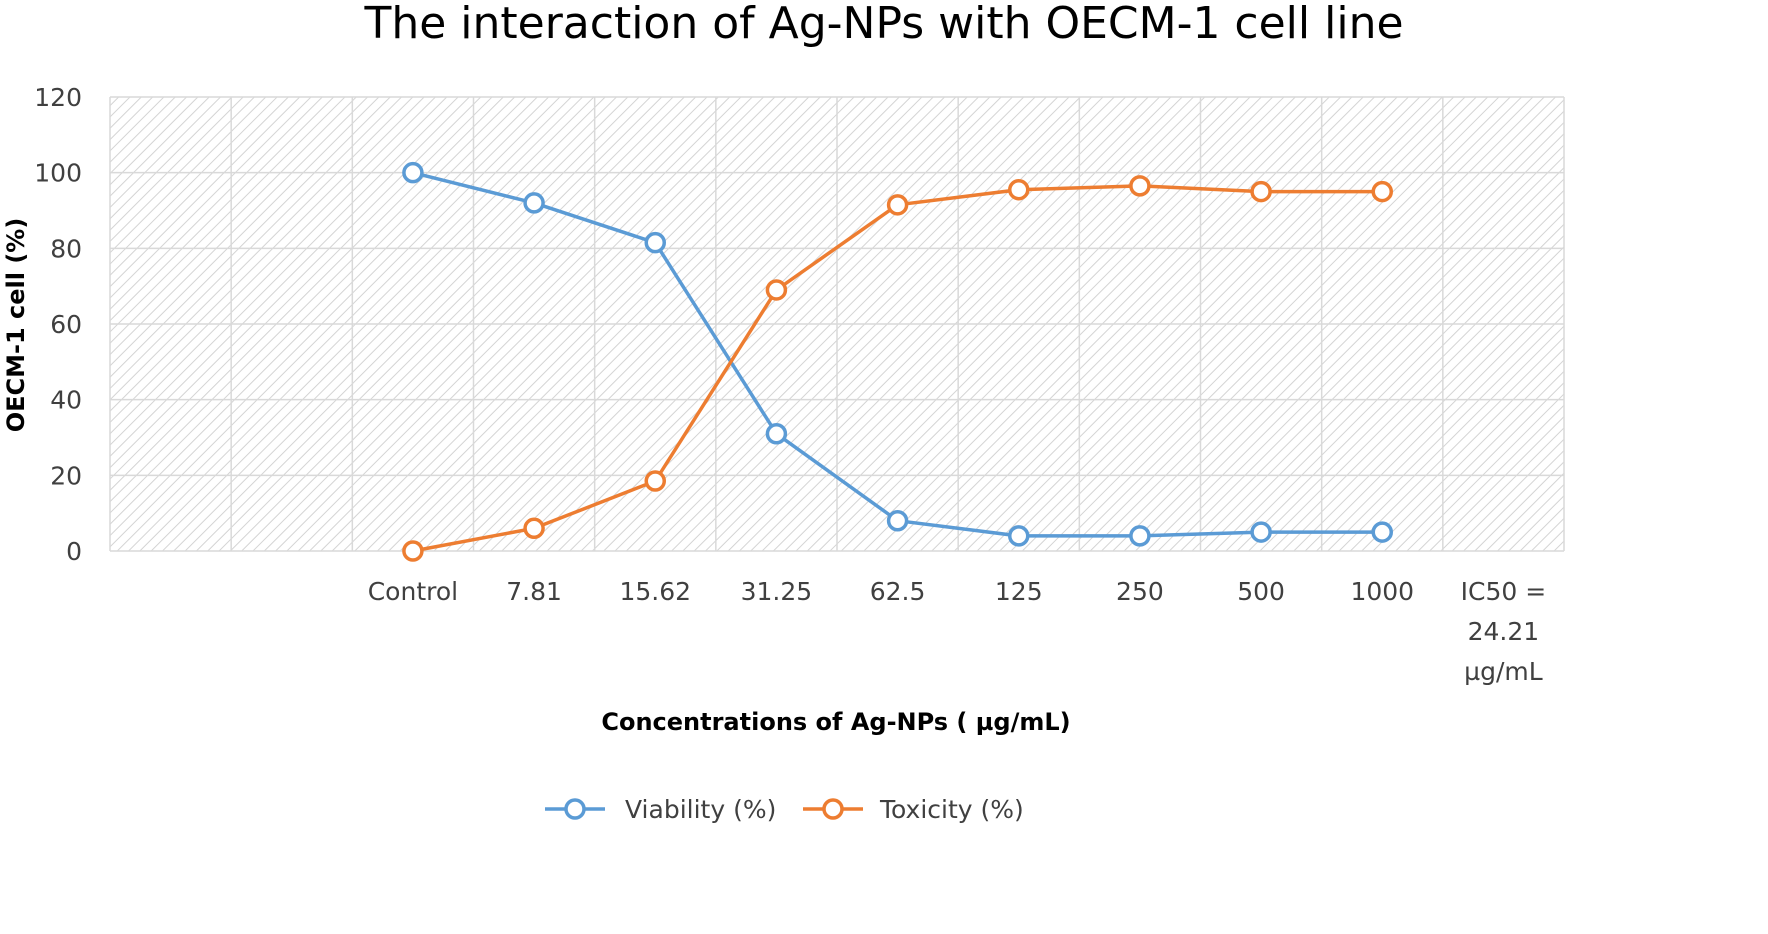 Image resolution: width=1768 pixels, height=934 pixels. Describe the element at coordinates (700, 809) in the screenshot. I see `legend-label-viability: Viability (%)` at that location.